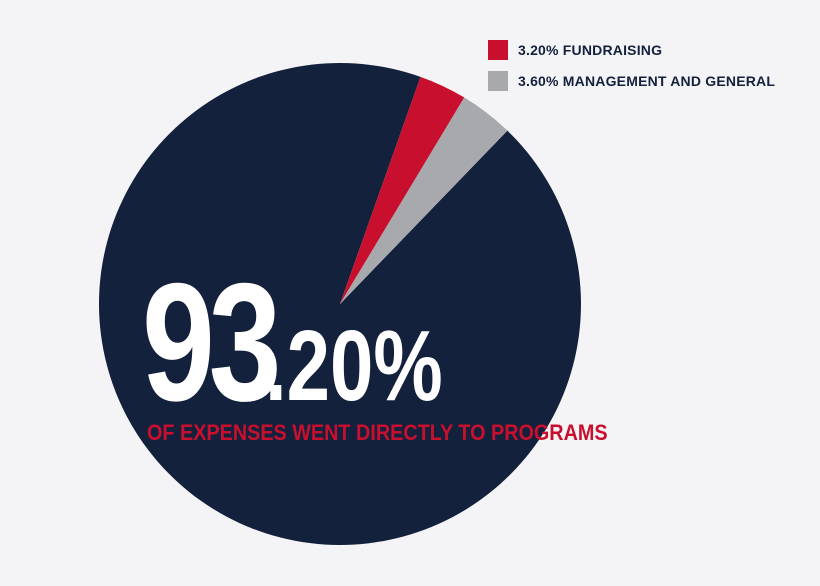 The width and height of the screenshot is (820, 586). I want to click on legend-item-fundraising: 3.20% FUNDRAISING, so click(631, 50).